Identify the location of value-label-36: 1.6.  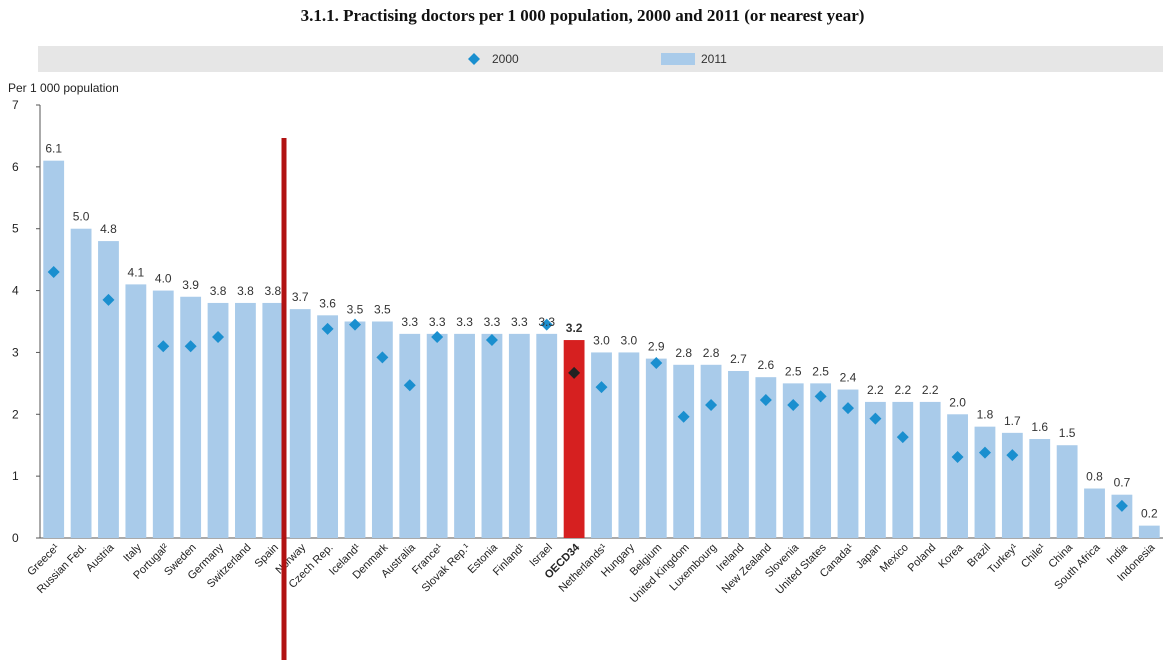
(1039, 427).